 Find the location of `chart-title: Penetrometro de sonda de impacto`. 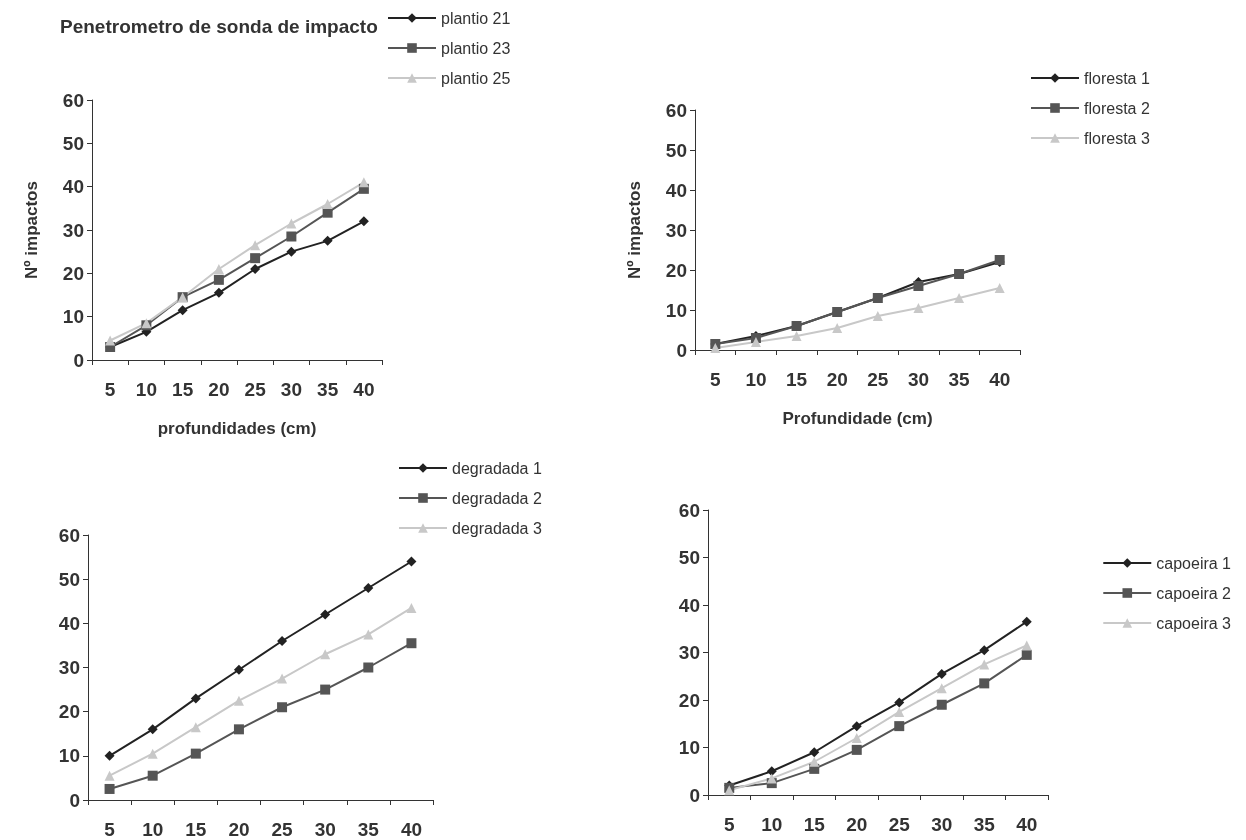

chart-title: Penetrometro de sonda de impacto is located at coordinates (219, 26).